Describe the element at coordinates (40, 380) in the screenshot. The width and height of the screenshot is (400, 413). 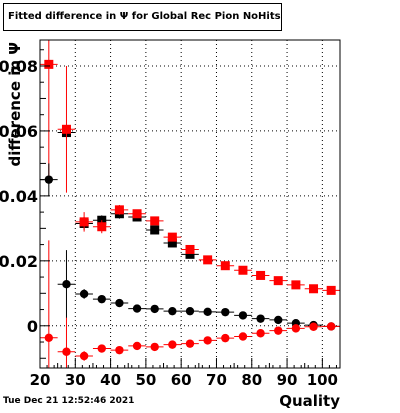
I see `x-tick-label: 20` at that location.